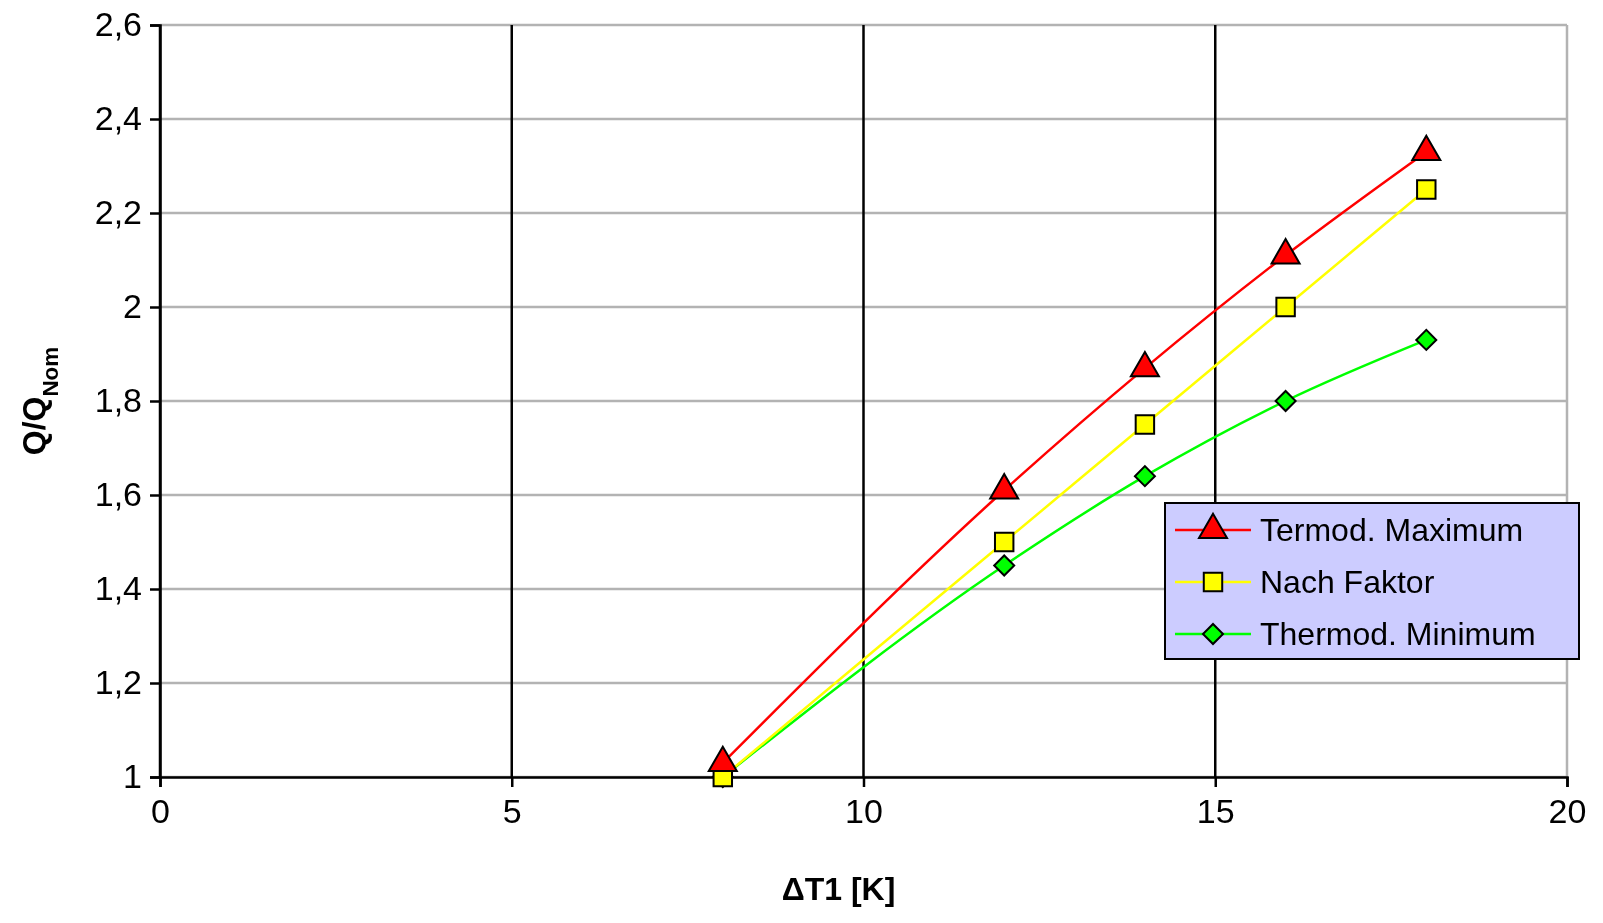  I want to click on legend-label: Nach Faktor, so click(1347, 582).